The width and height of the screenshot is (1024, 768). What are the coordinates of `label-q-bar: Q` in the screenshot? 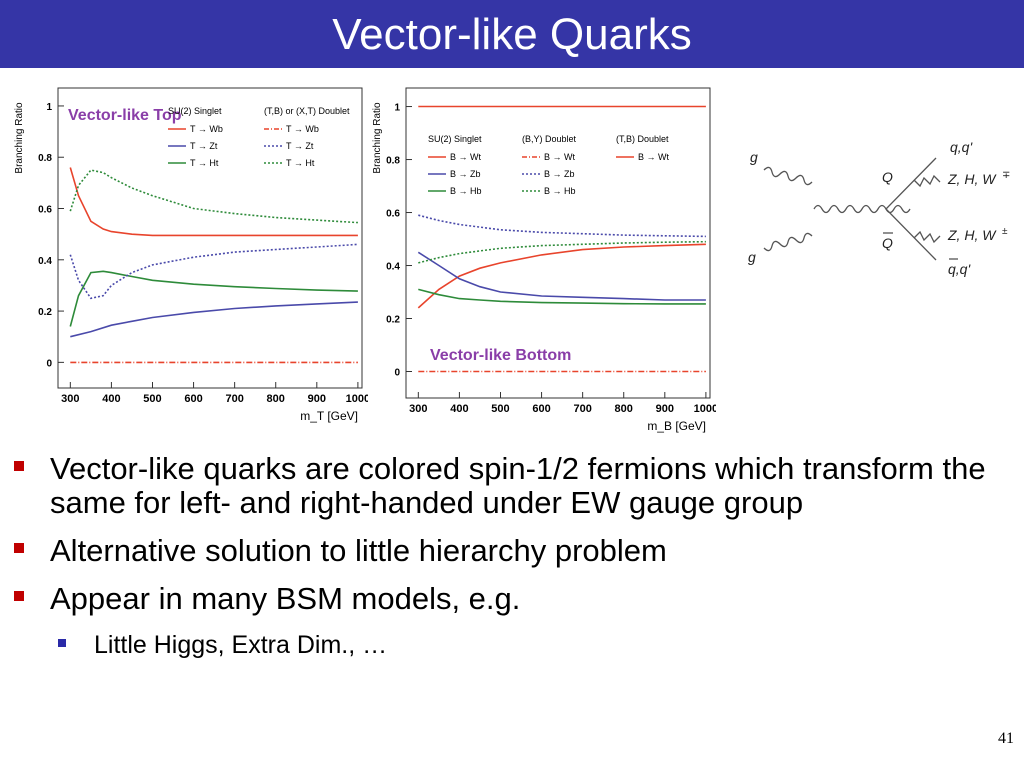 It's located at (887, 243).